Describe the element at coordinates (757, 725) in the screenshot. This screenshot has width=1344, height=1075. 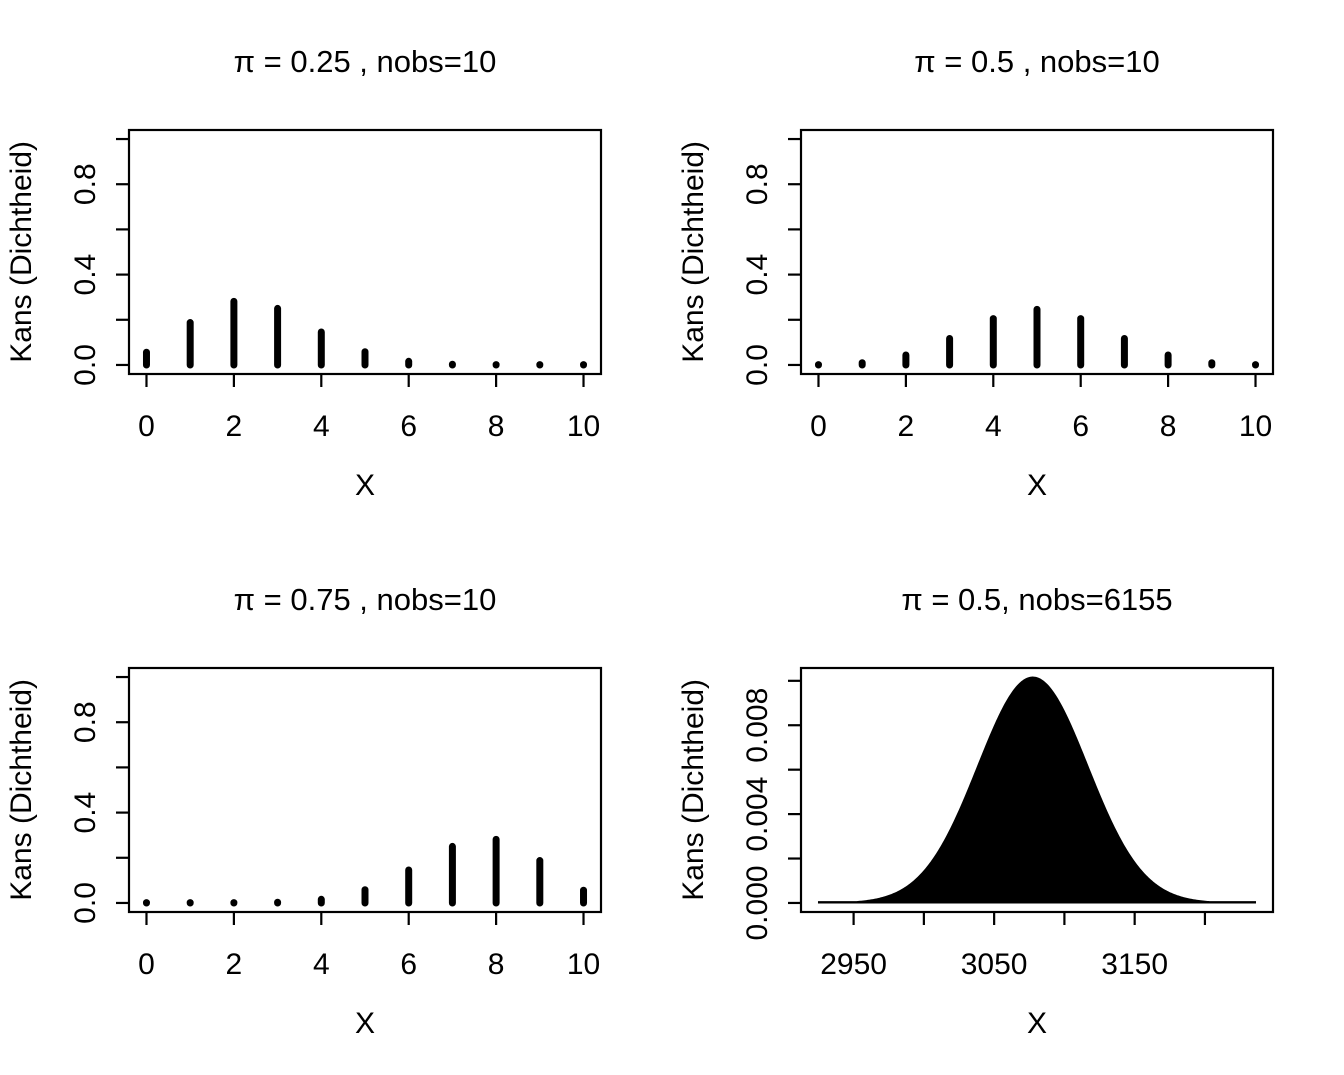
I see `y-tick-label: 0.008` at that location.